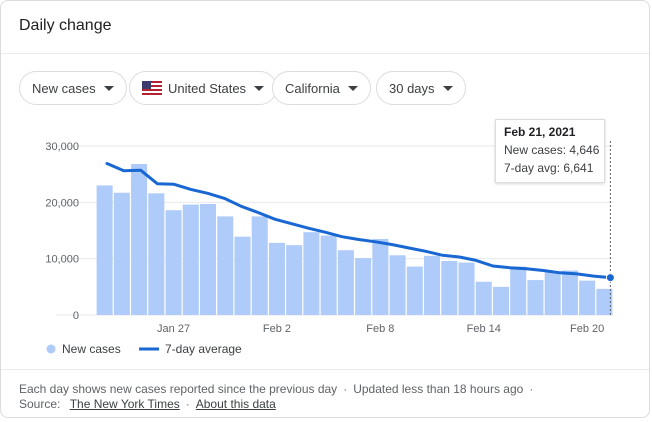  I want to click on range-dropdown: 30 days, so click(421, 88).